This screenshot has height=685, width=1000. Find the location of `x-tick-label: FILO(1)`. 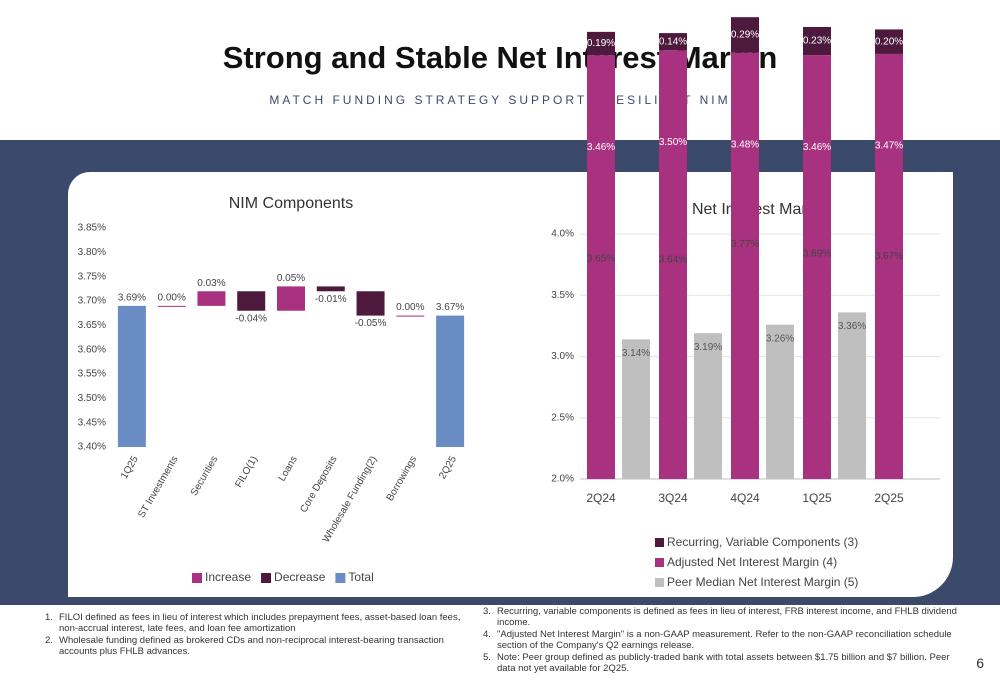

x-tick-label: FILO(1) is located at coordinates (246, 471).